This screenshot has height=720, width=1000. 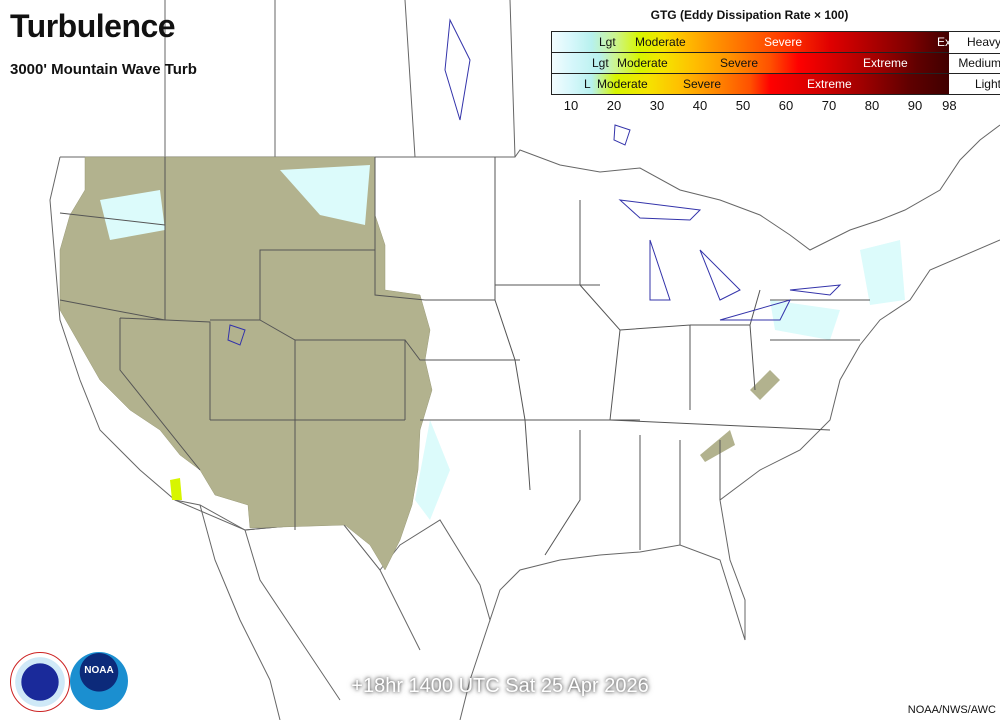 I want to click on product-subtitle: 3000' Mountain Wave Turb, so click(x=103, y=69).